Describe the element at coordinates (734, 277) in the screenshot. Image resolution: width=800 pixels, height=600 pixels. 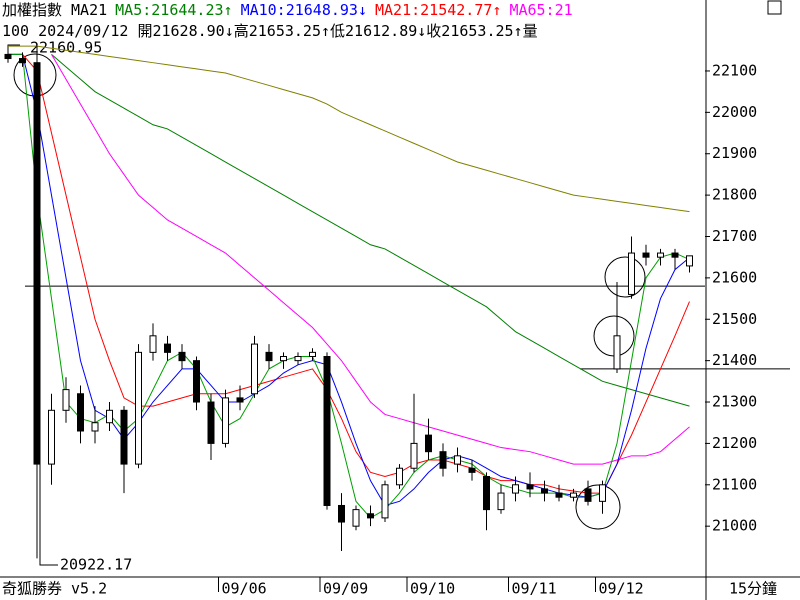
I see `y-tick-label: 21600` at that location.